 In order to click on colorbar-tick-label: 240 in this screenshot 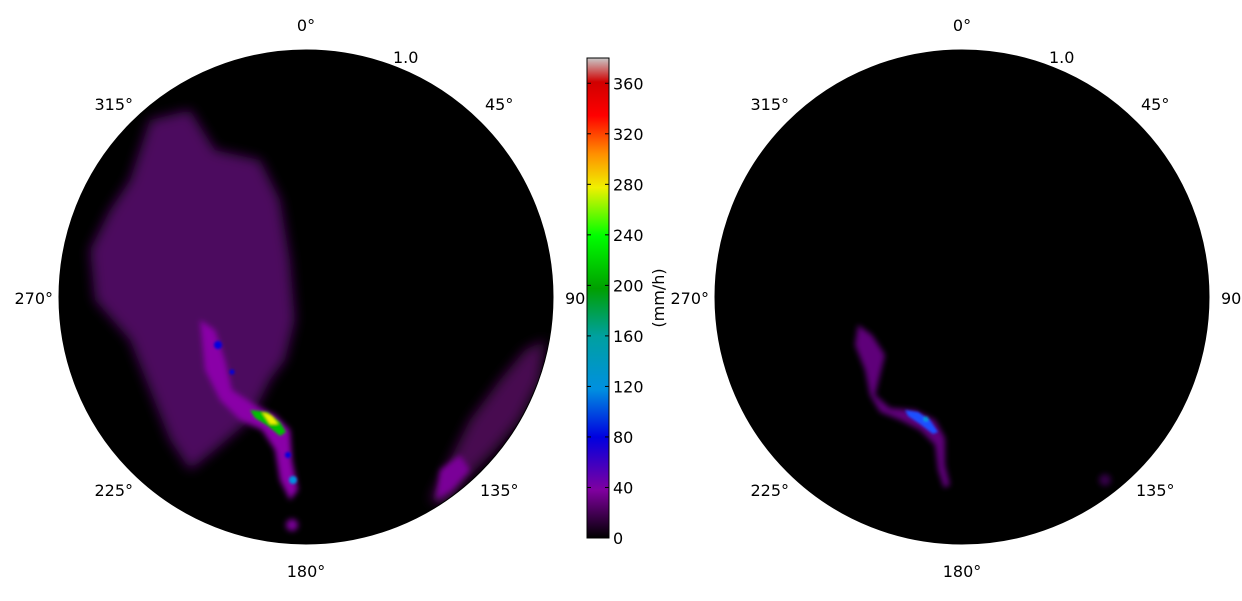, I will do `click(628, 235)`.